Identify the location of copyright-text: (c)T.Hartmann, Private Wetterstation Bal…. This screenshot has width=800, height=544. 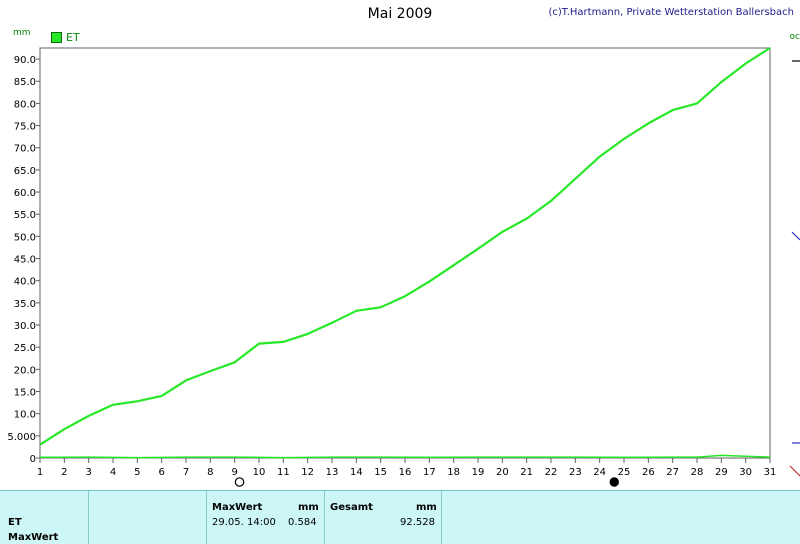
(671, 12).